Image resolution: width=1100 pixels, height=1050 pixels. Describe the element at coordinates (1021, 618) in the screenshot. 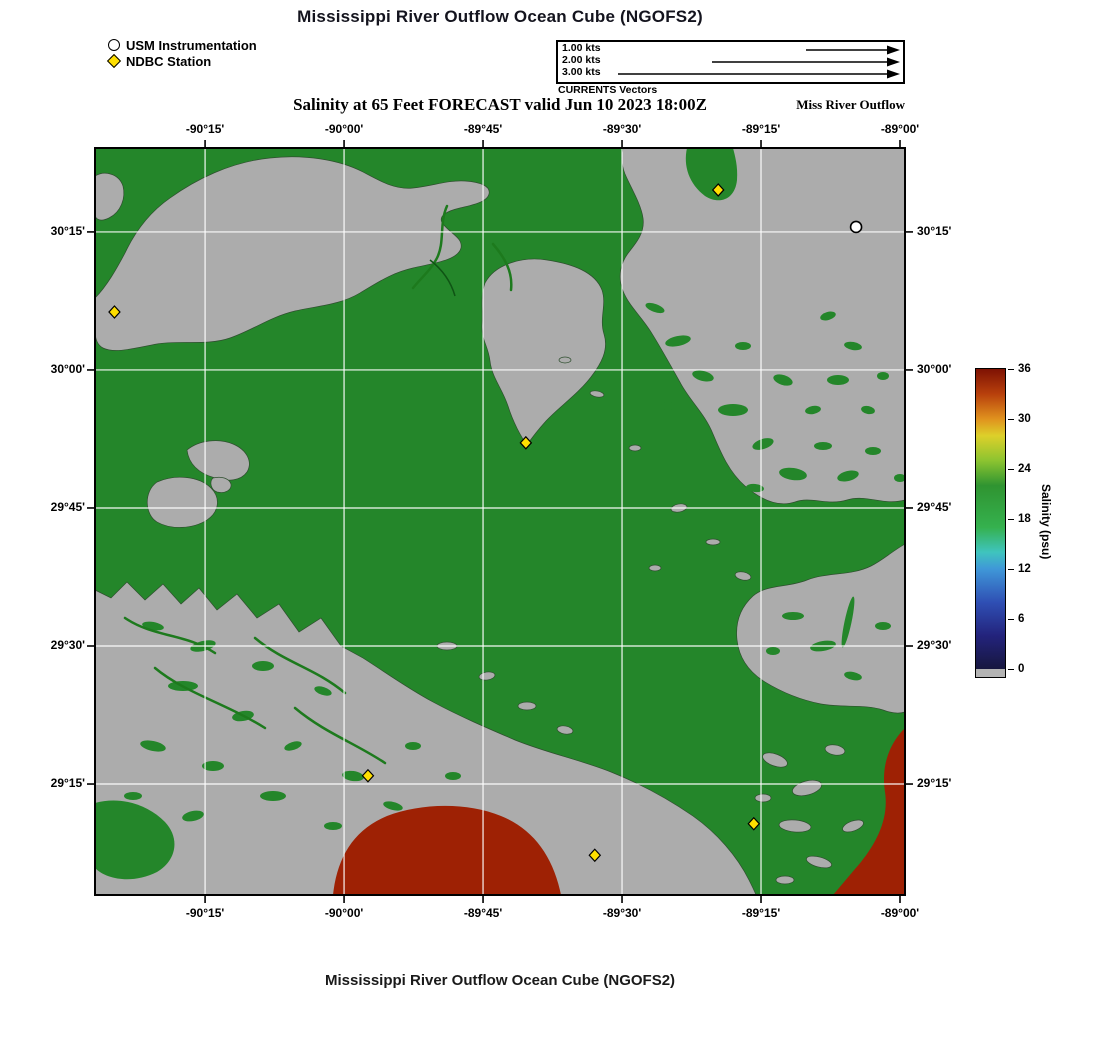

I see `colorbar-tick-label: 6` at that location.